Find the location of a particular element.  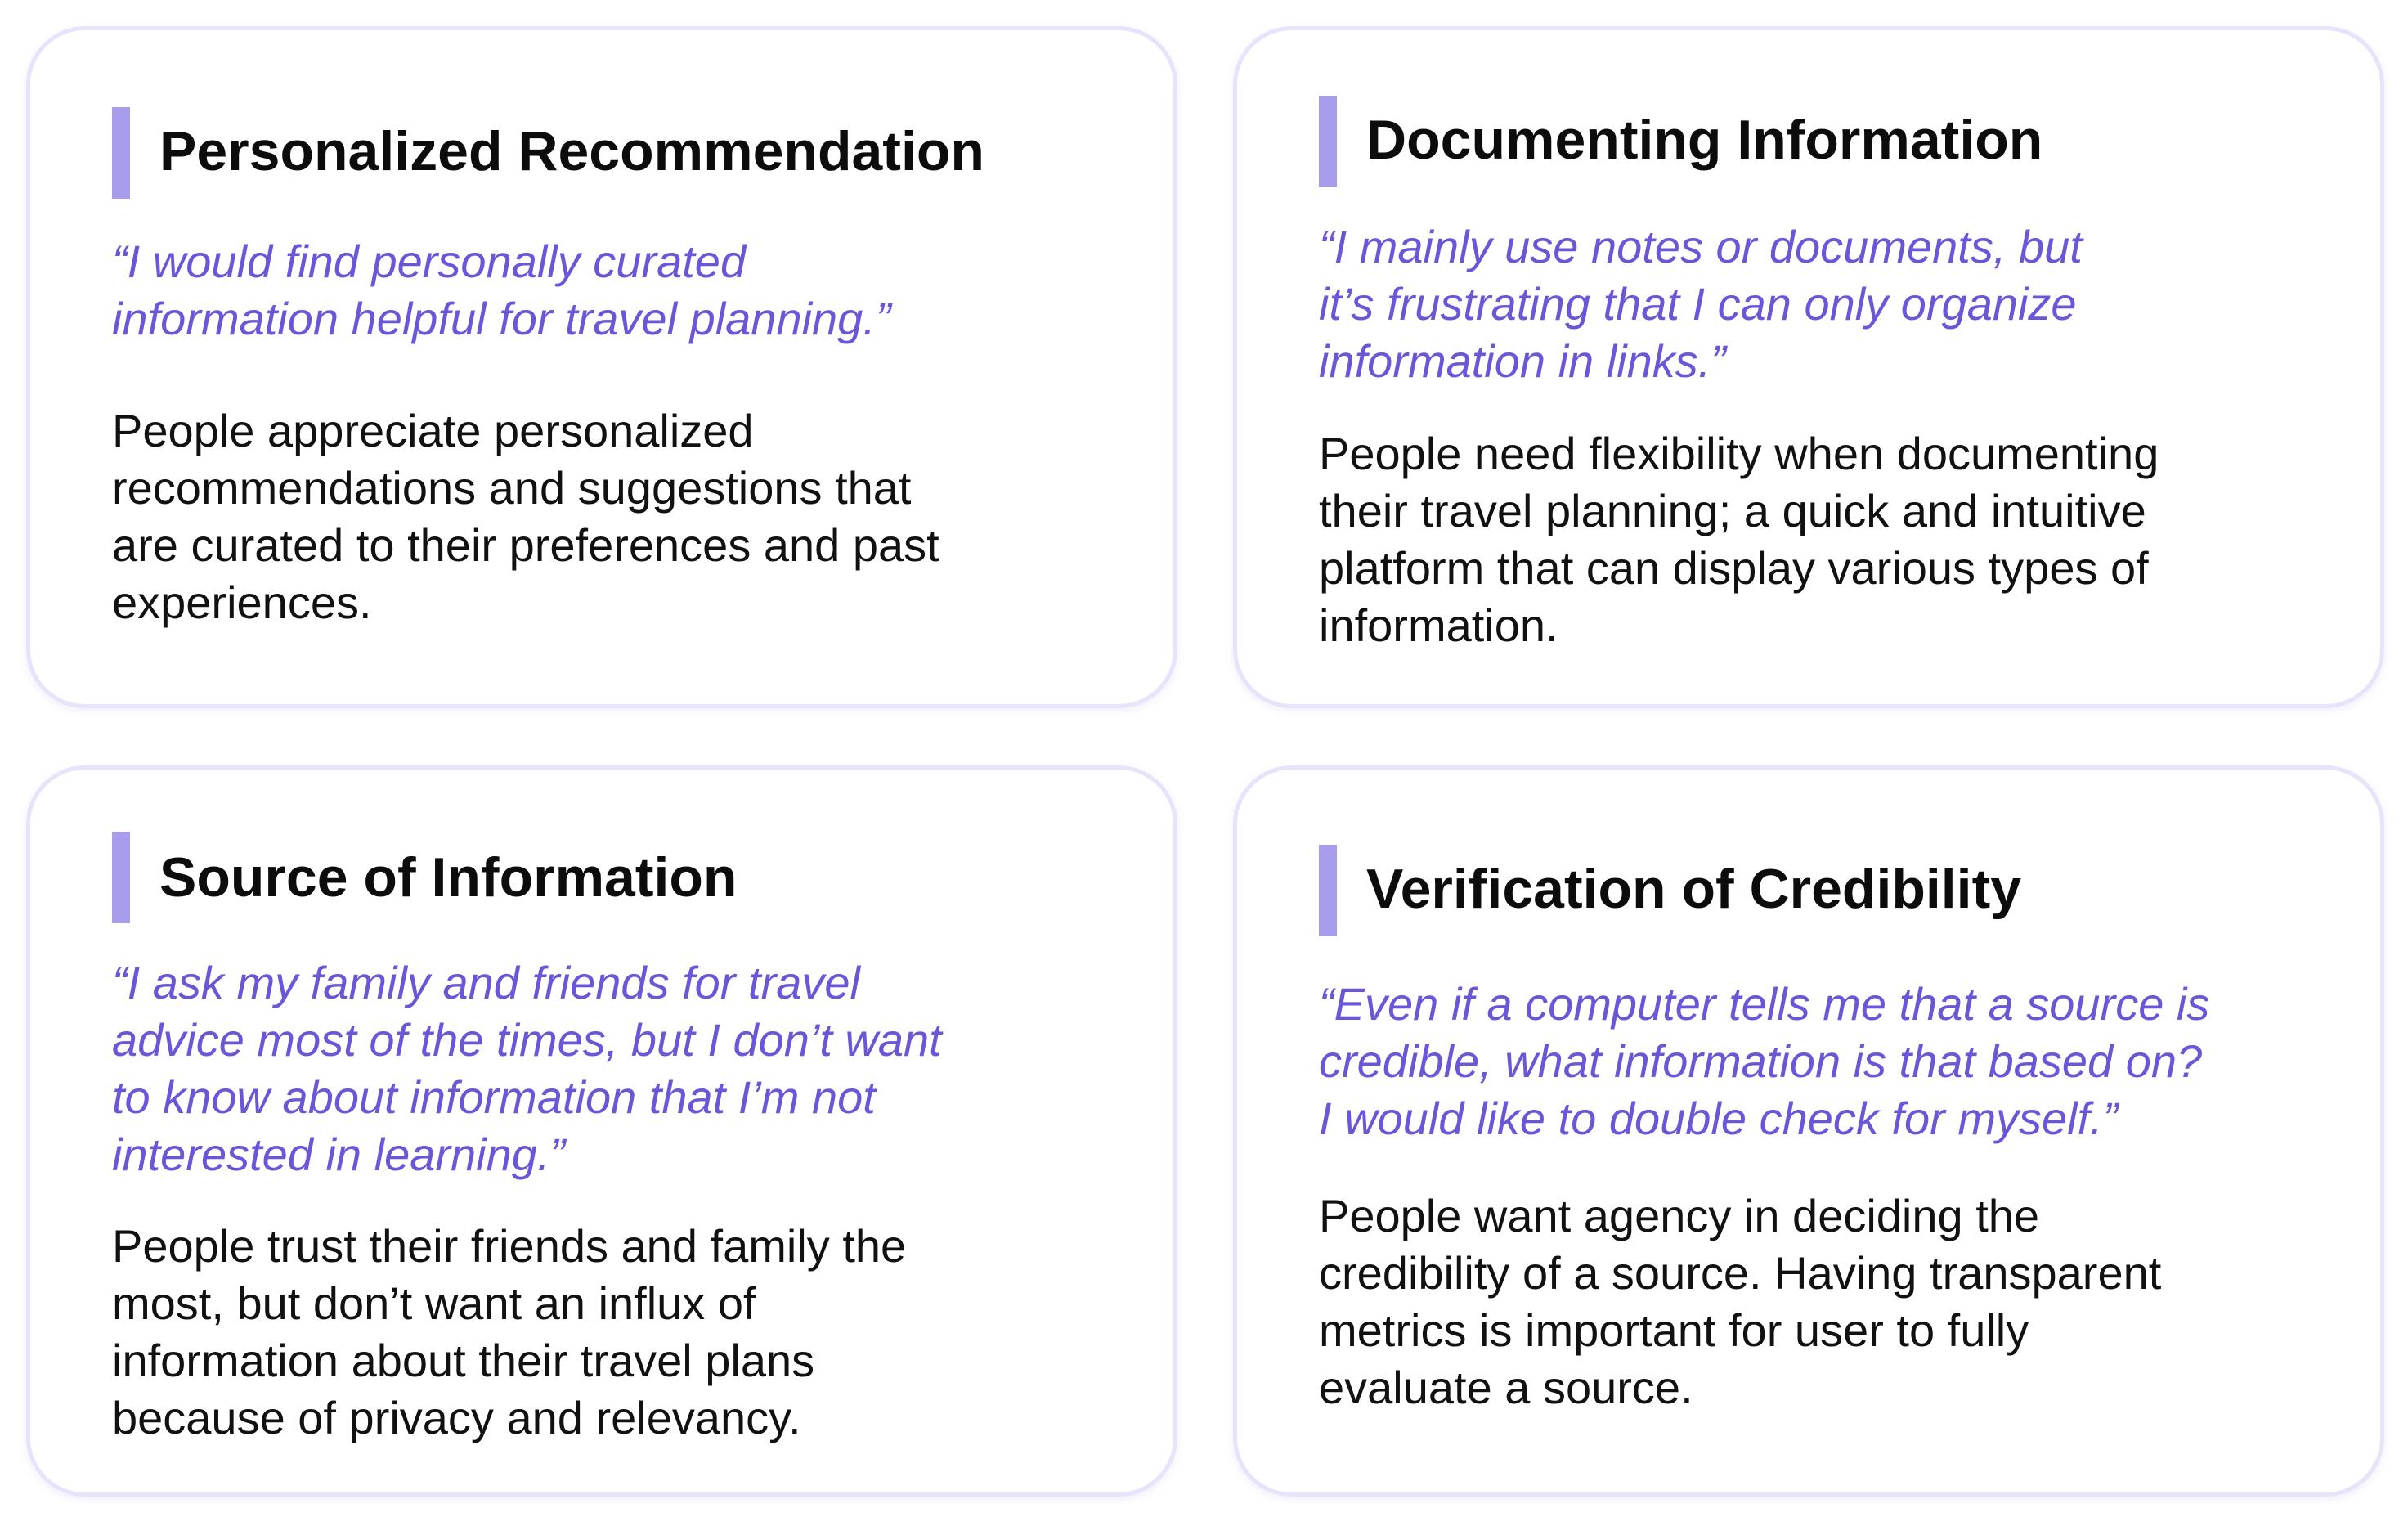

card-title: Source of Information is located at coordinates (448, 878).